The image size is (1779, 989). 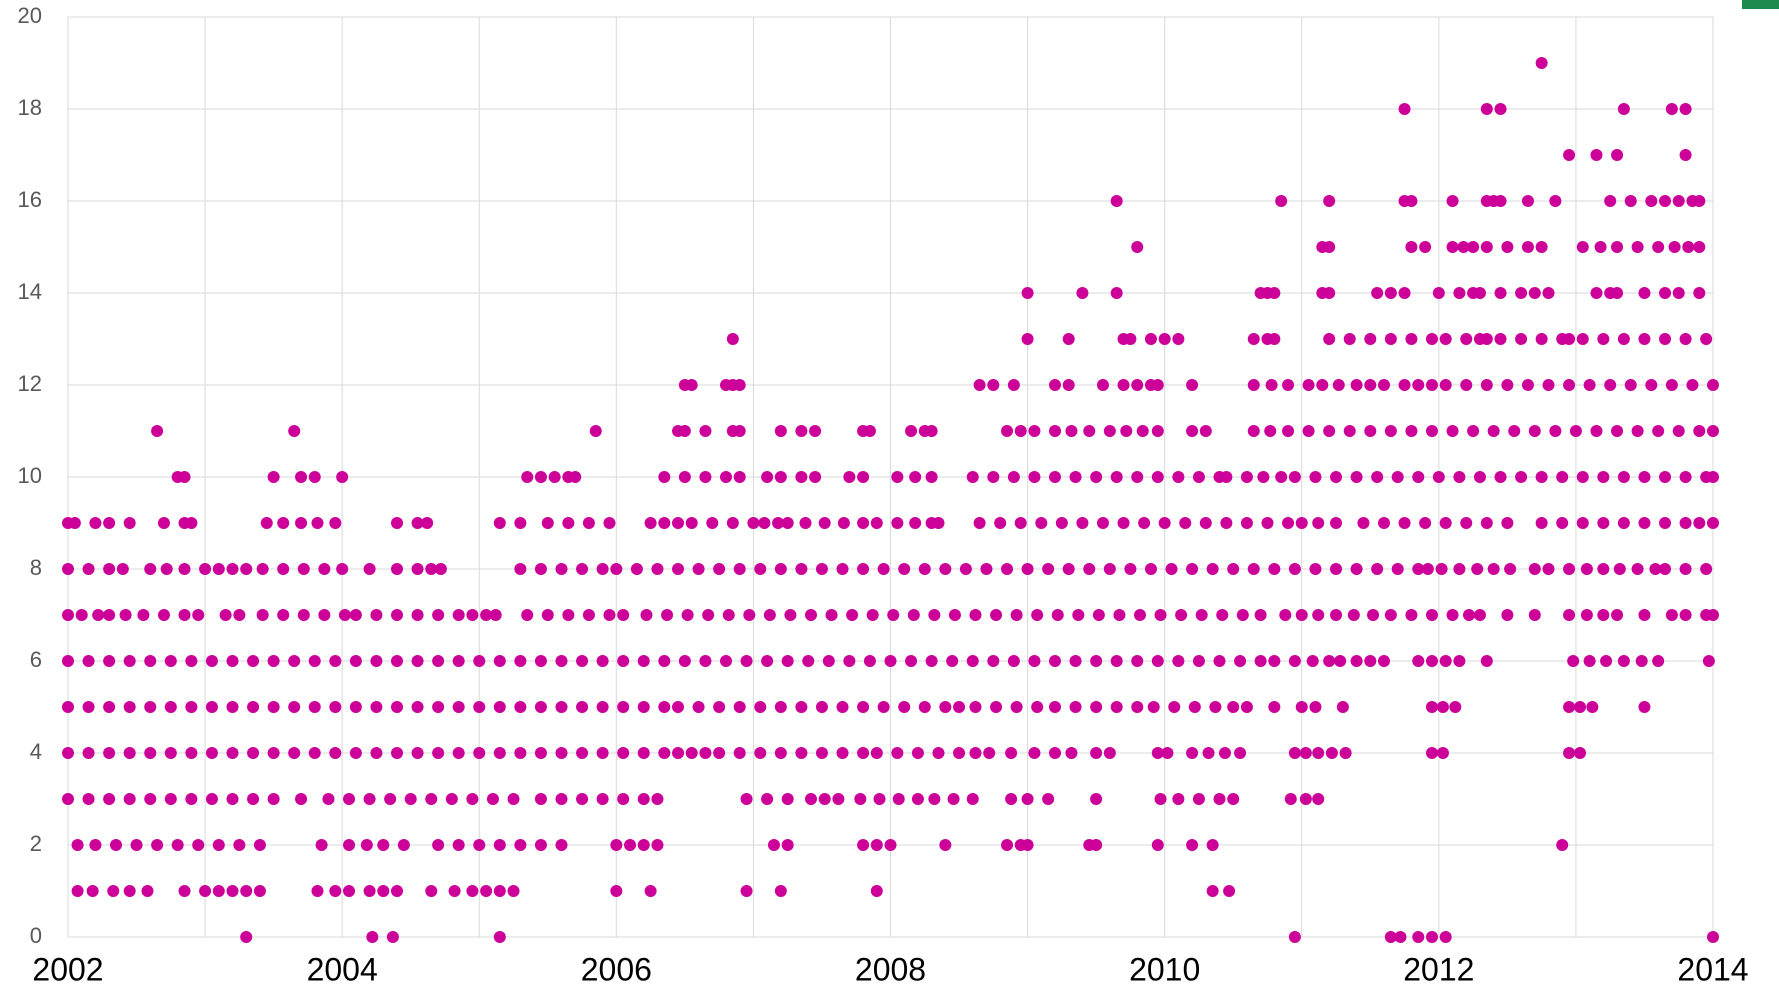 I want to click on y-tick-label: 6, so click(x=36, y=659).